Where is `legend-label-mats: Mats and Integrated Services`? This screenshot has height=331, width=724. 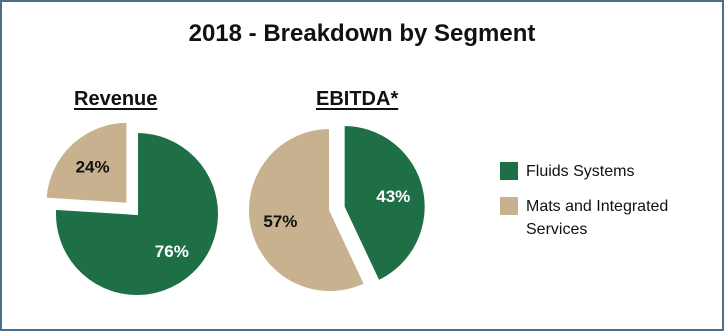 legend-label-mats: Mats and Integrated Services is located at coordinates (597, 218).